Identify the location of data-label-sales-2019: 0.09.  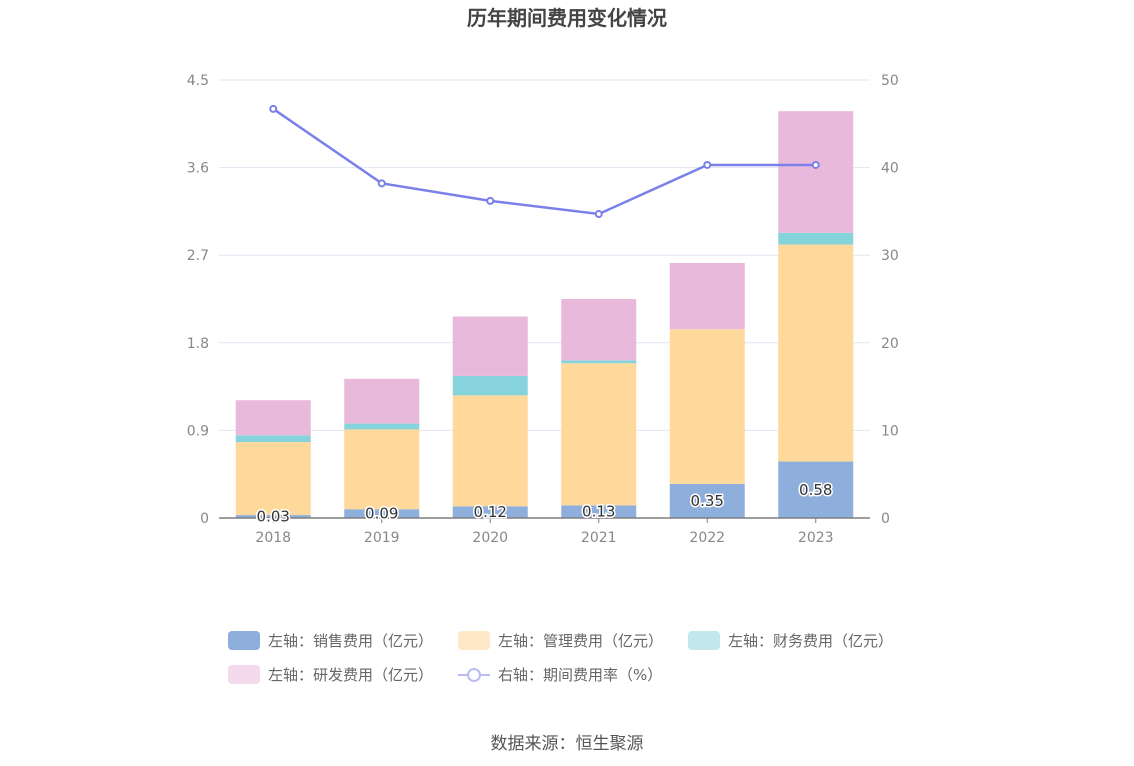
(381, 514).